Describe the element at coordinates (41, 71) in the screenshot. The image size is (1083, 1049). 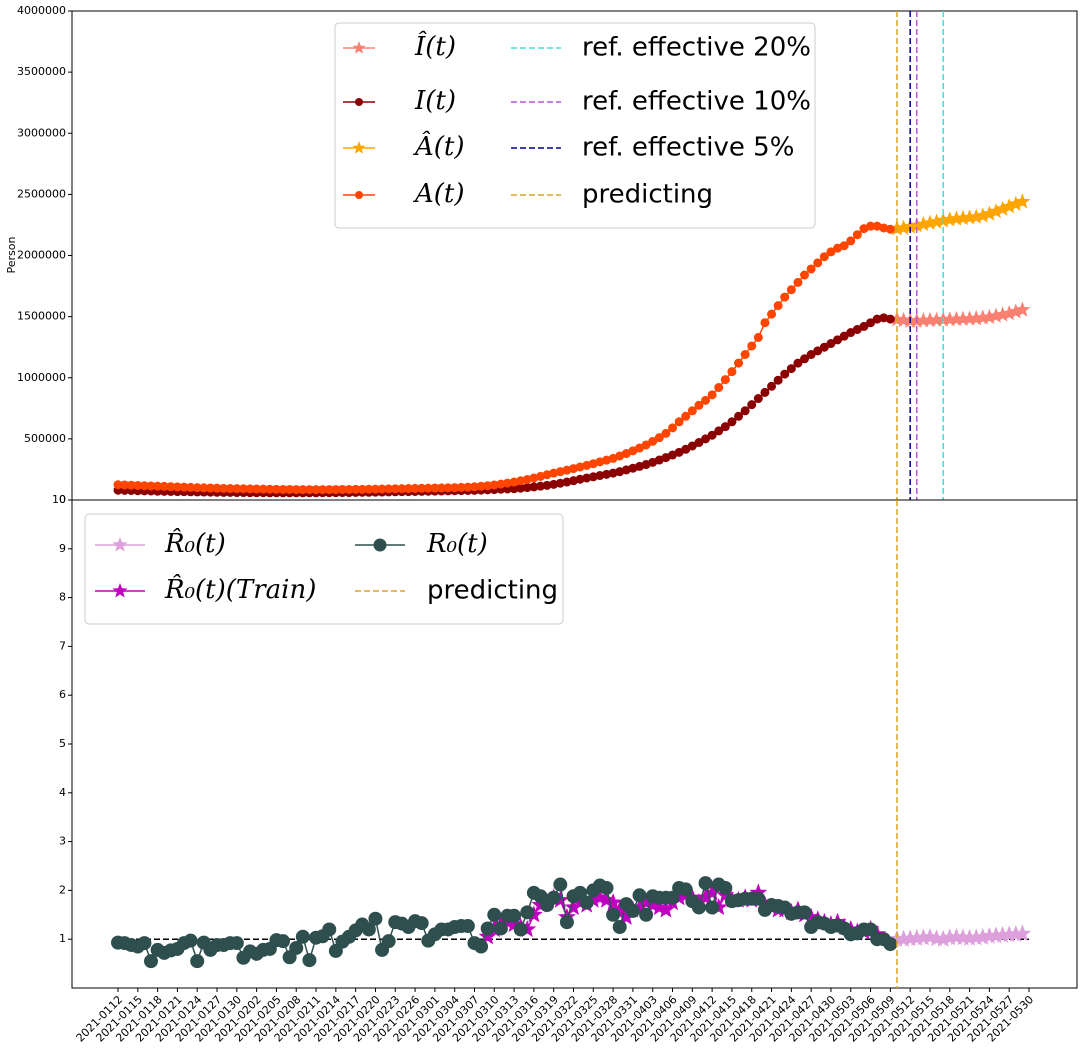
I see `y-tick-label: 3500000` at that location.